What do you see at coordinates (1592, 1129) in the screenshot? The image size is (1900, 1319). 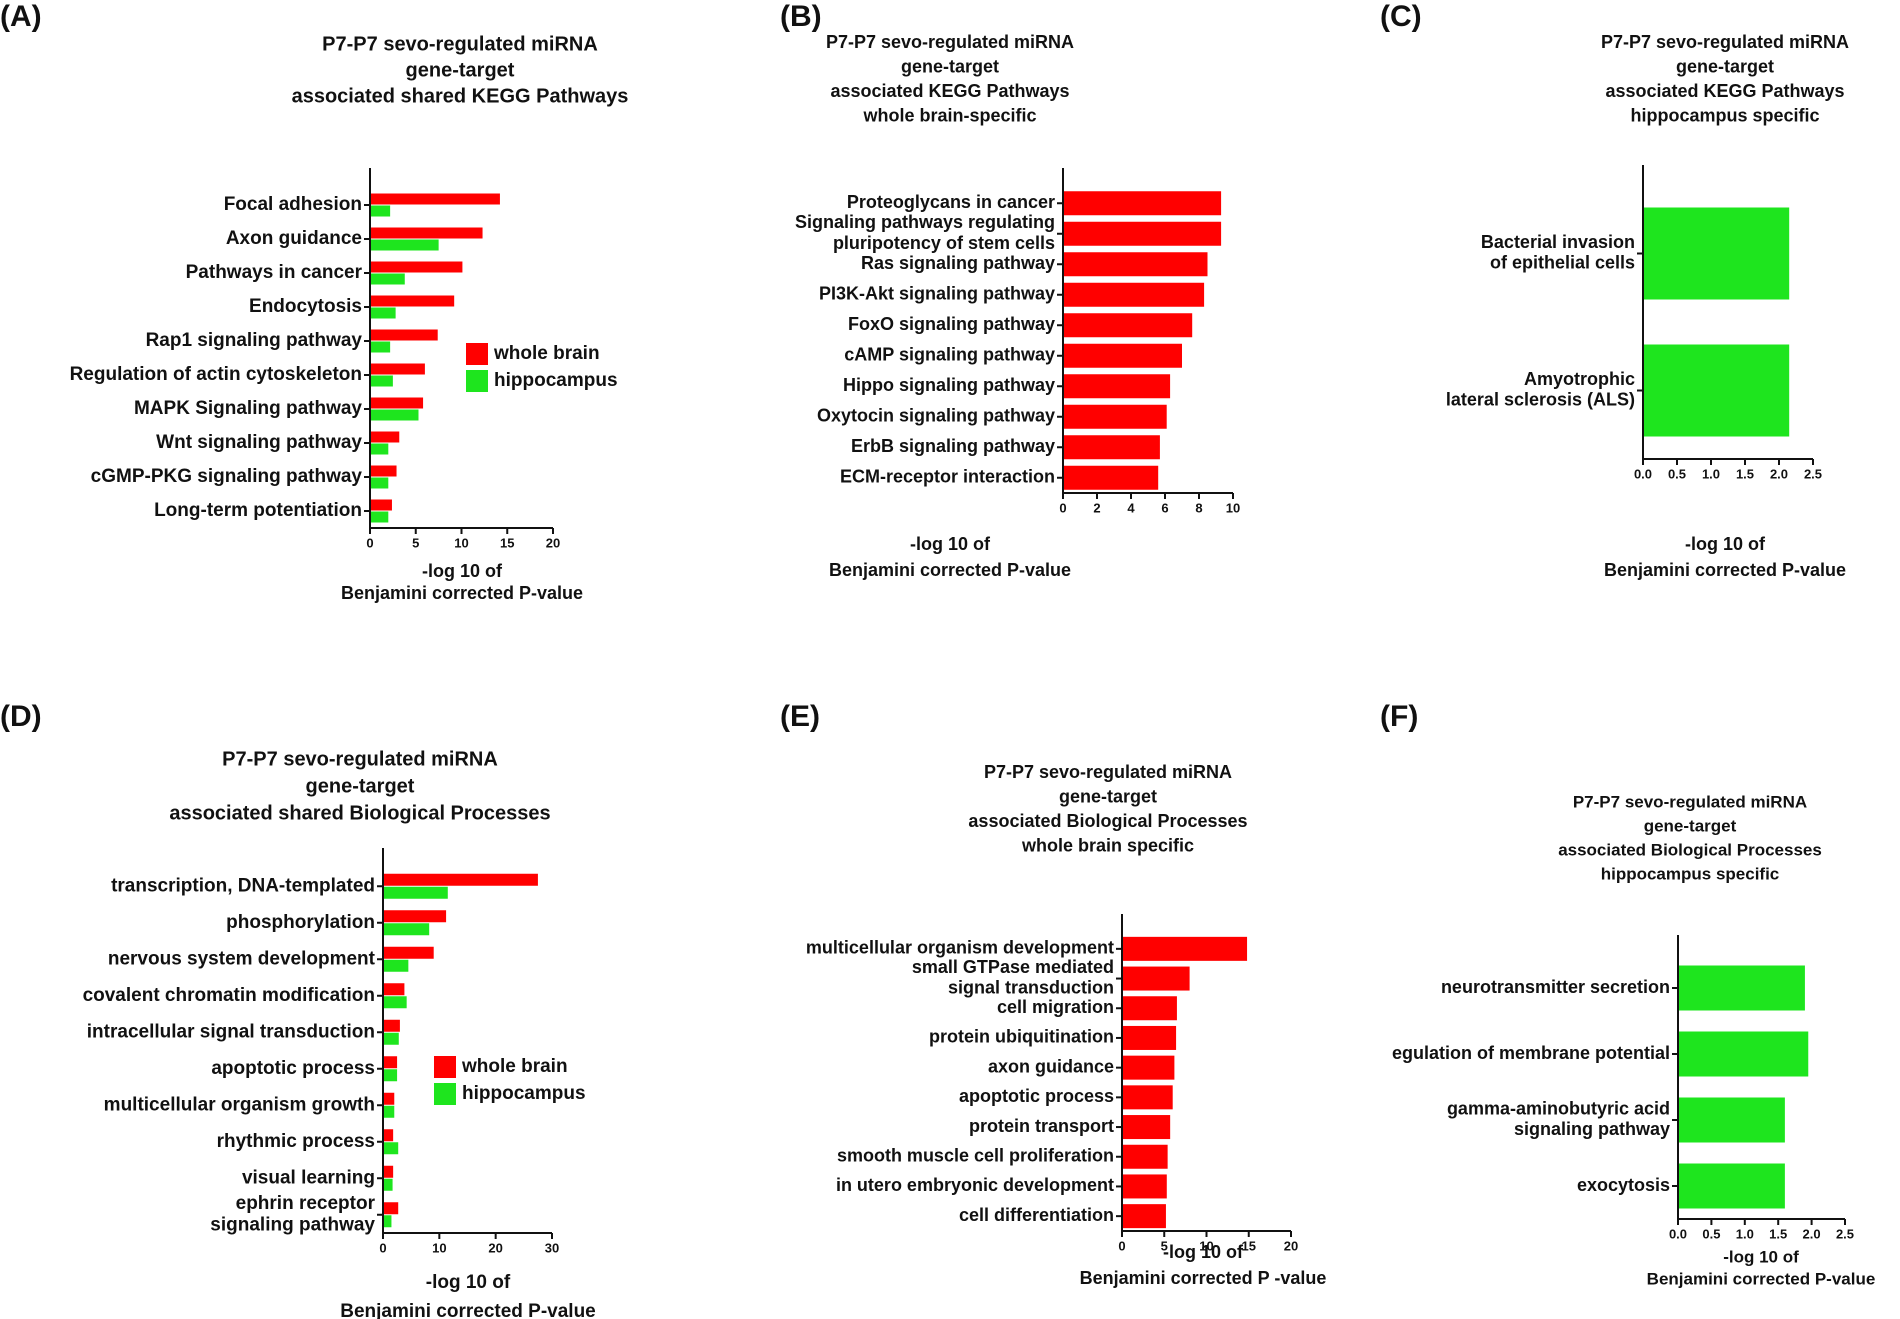 I see `category-label: signaling pathway` at bounding box center [1592, 1129].